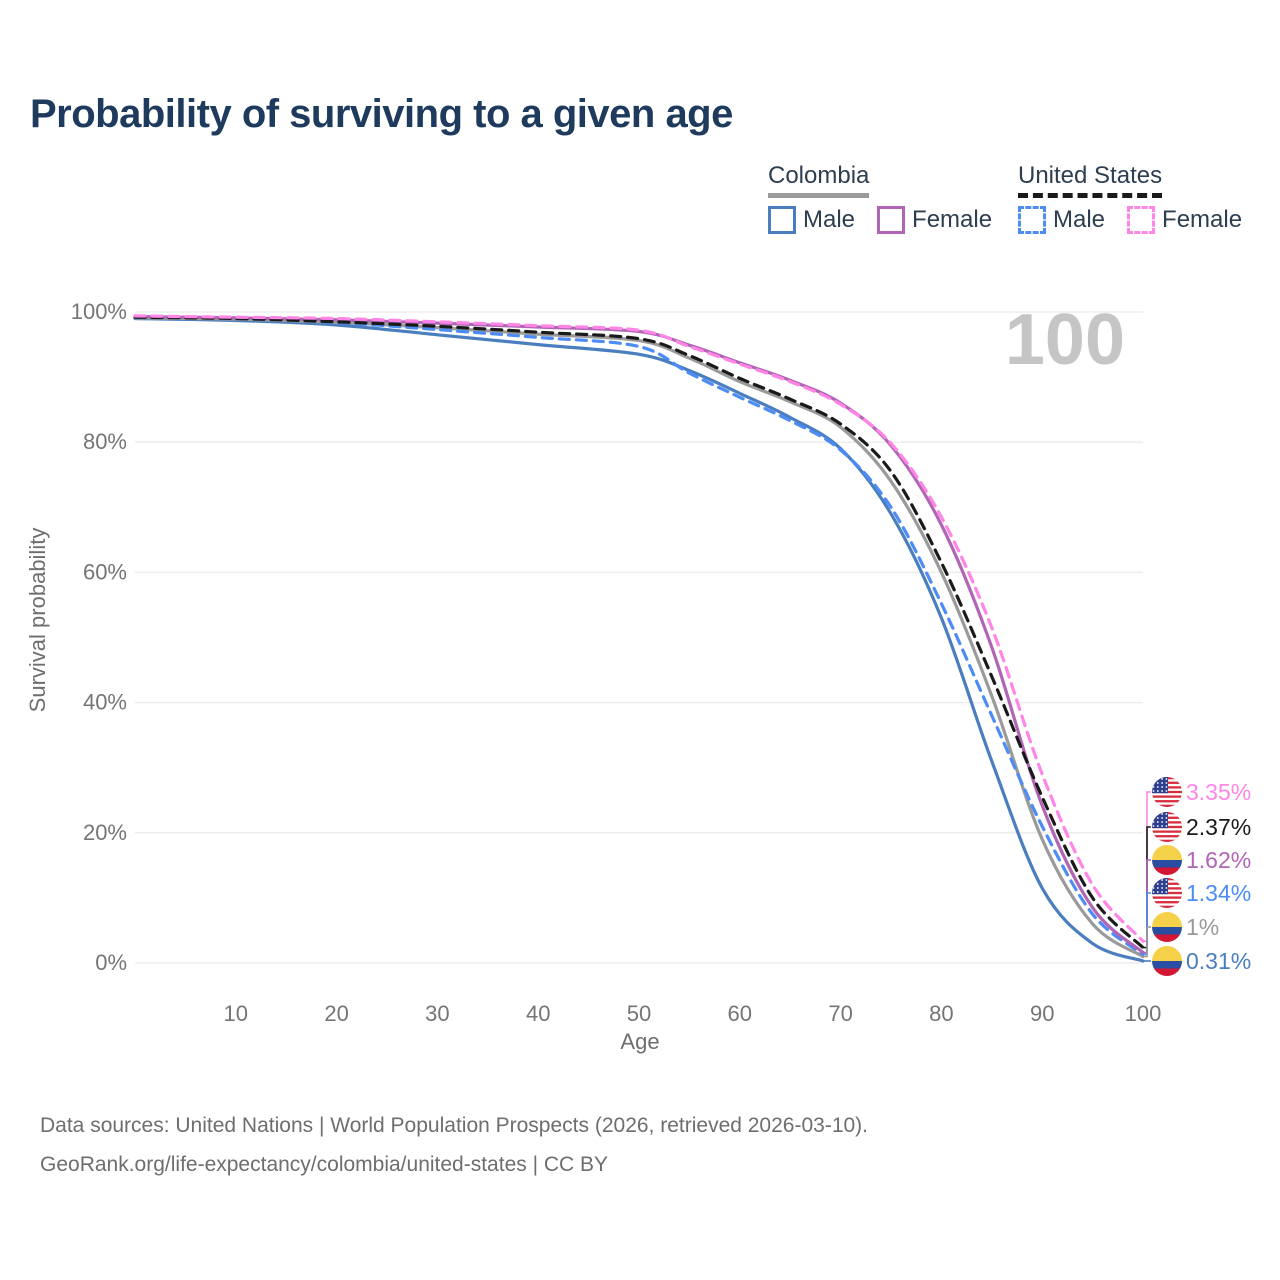 This screenshot has height=1280, width=1280. Describe the element at coordinates (1218, 876) in the screenshot. I see `end-value-labels: 3.35% 2.37% 1.62% 1.34% 1% 0.31%` at that location.